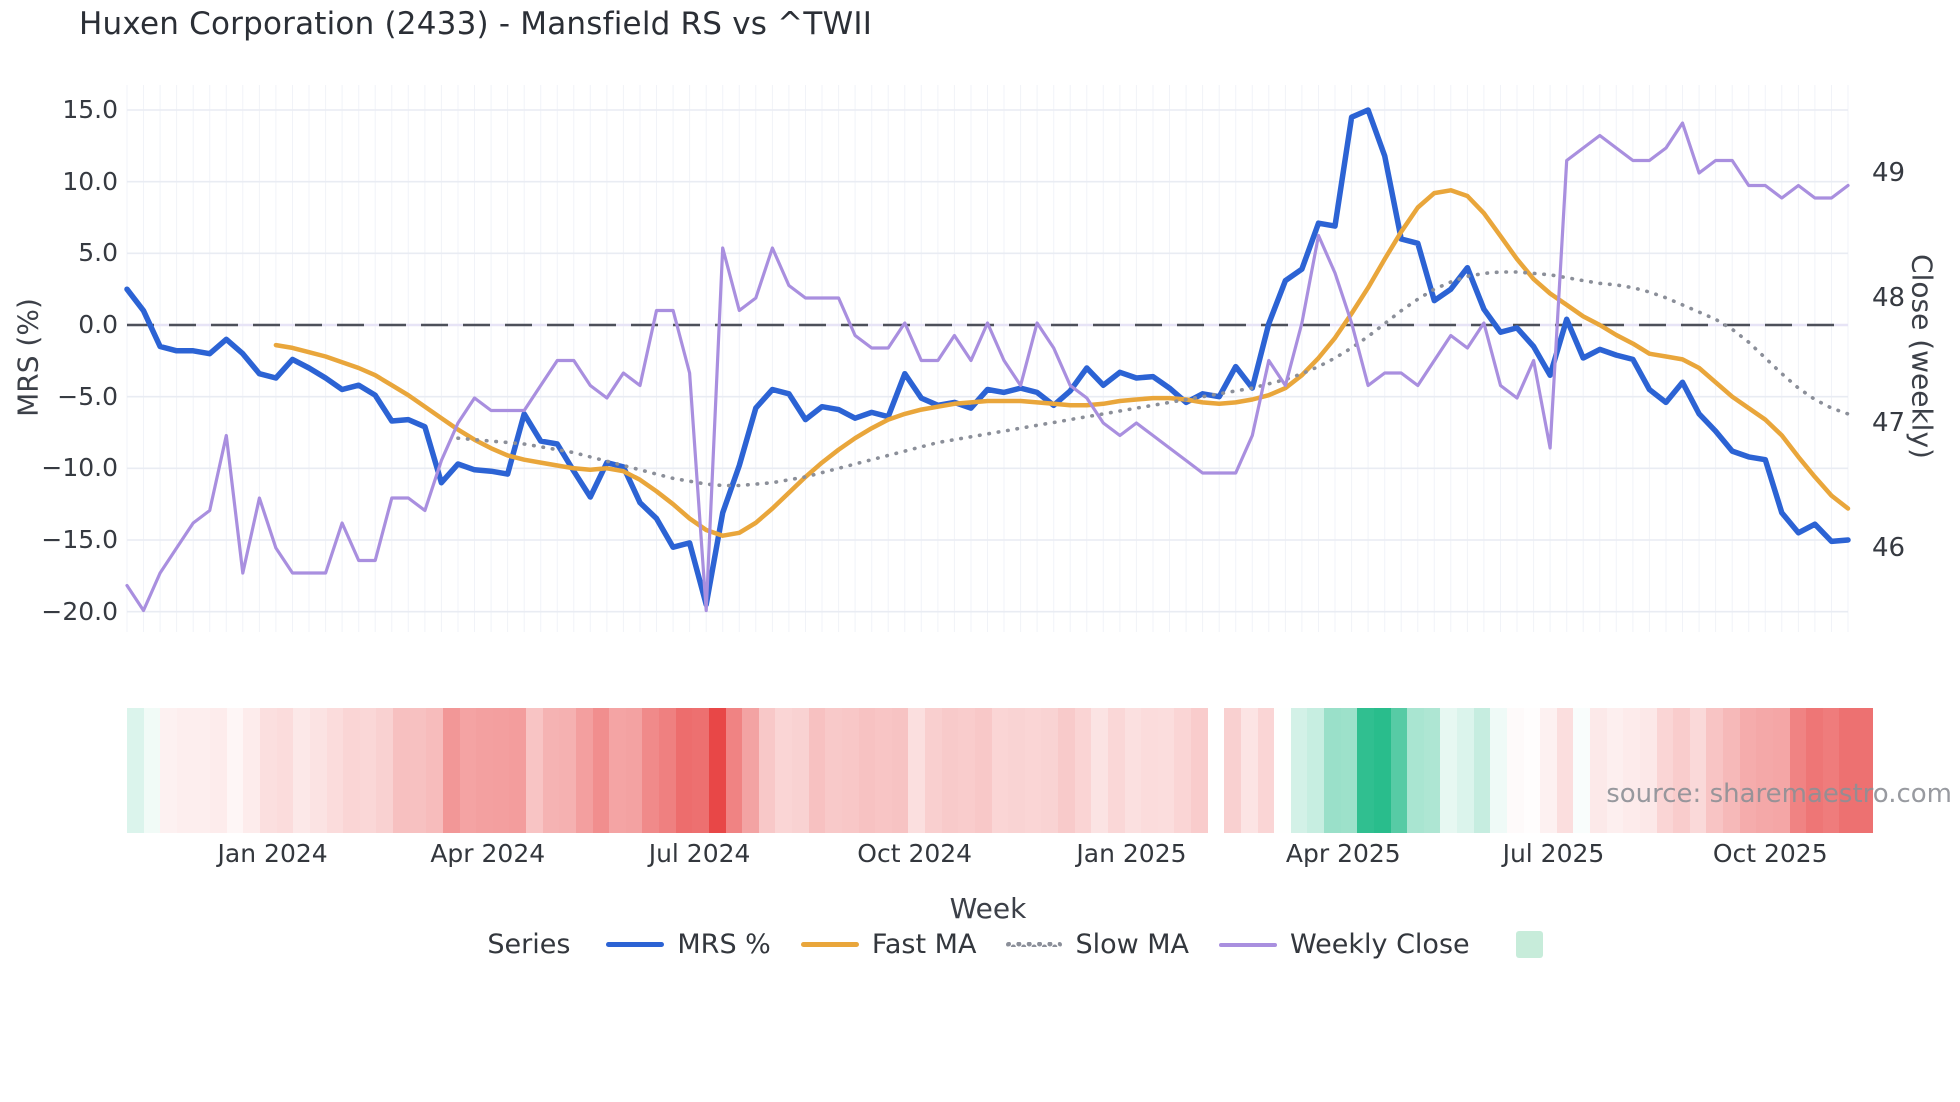 The width and height of the screenshot is (1960, 1102). I want to click on x-tick: Jan 2024, so click(272, 853).